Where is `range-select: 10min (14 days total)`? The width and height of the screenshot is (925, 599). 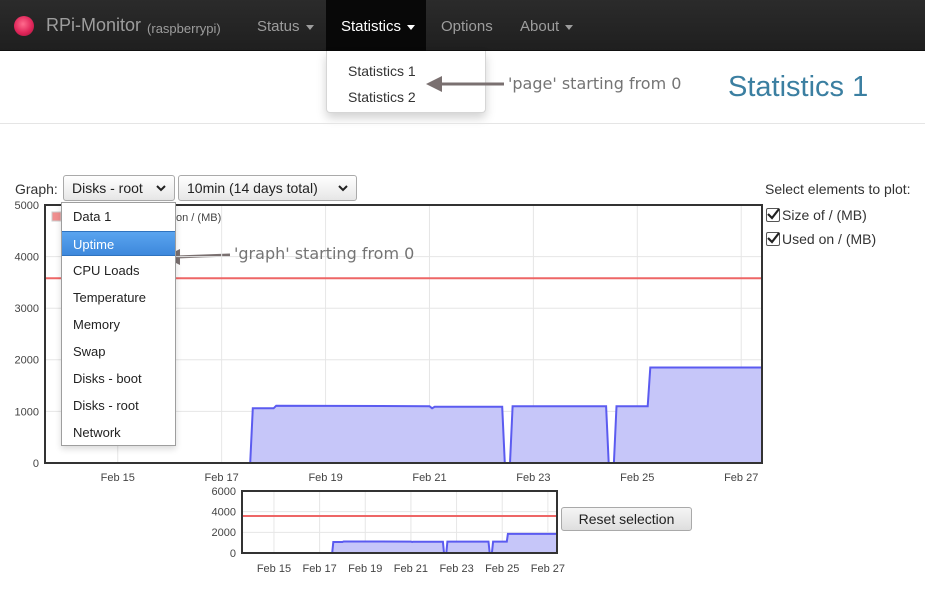 range-select: 10min (14 days total) is located at coordinates (267, 188).